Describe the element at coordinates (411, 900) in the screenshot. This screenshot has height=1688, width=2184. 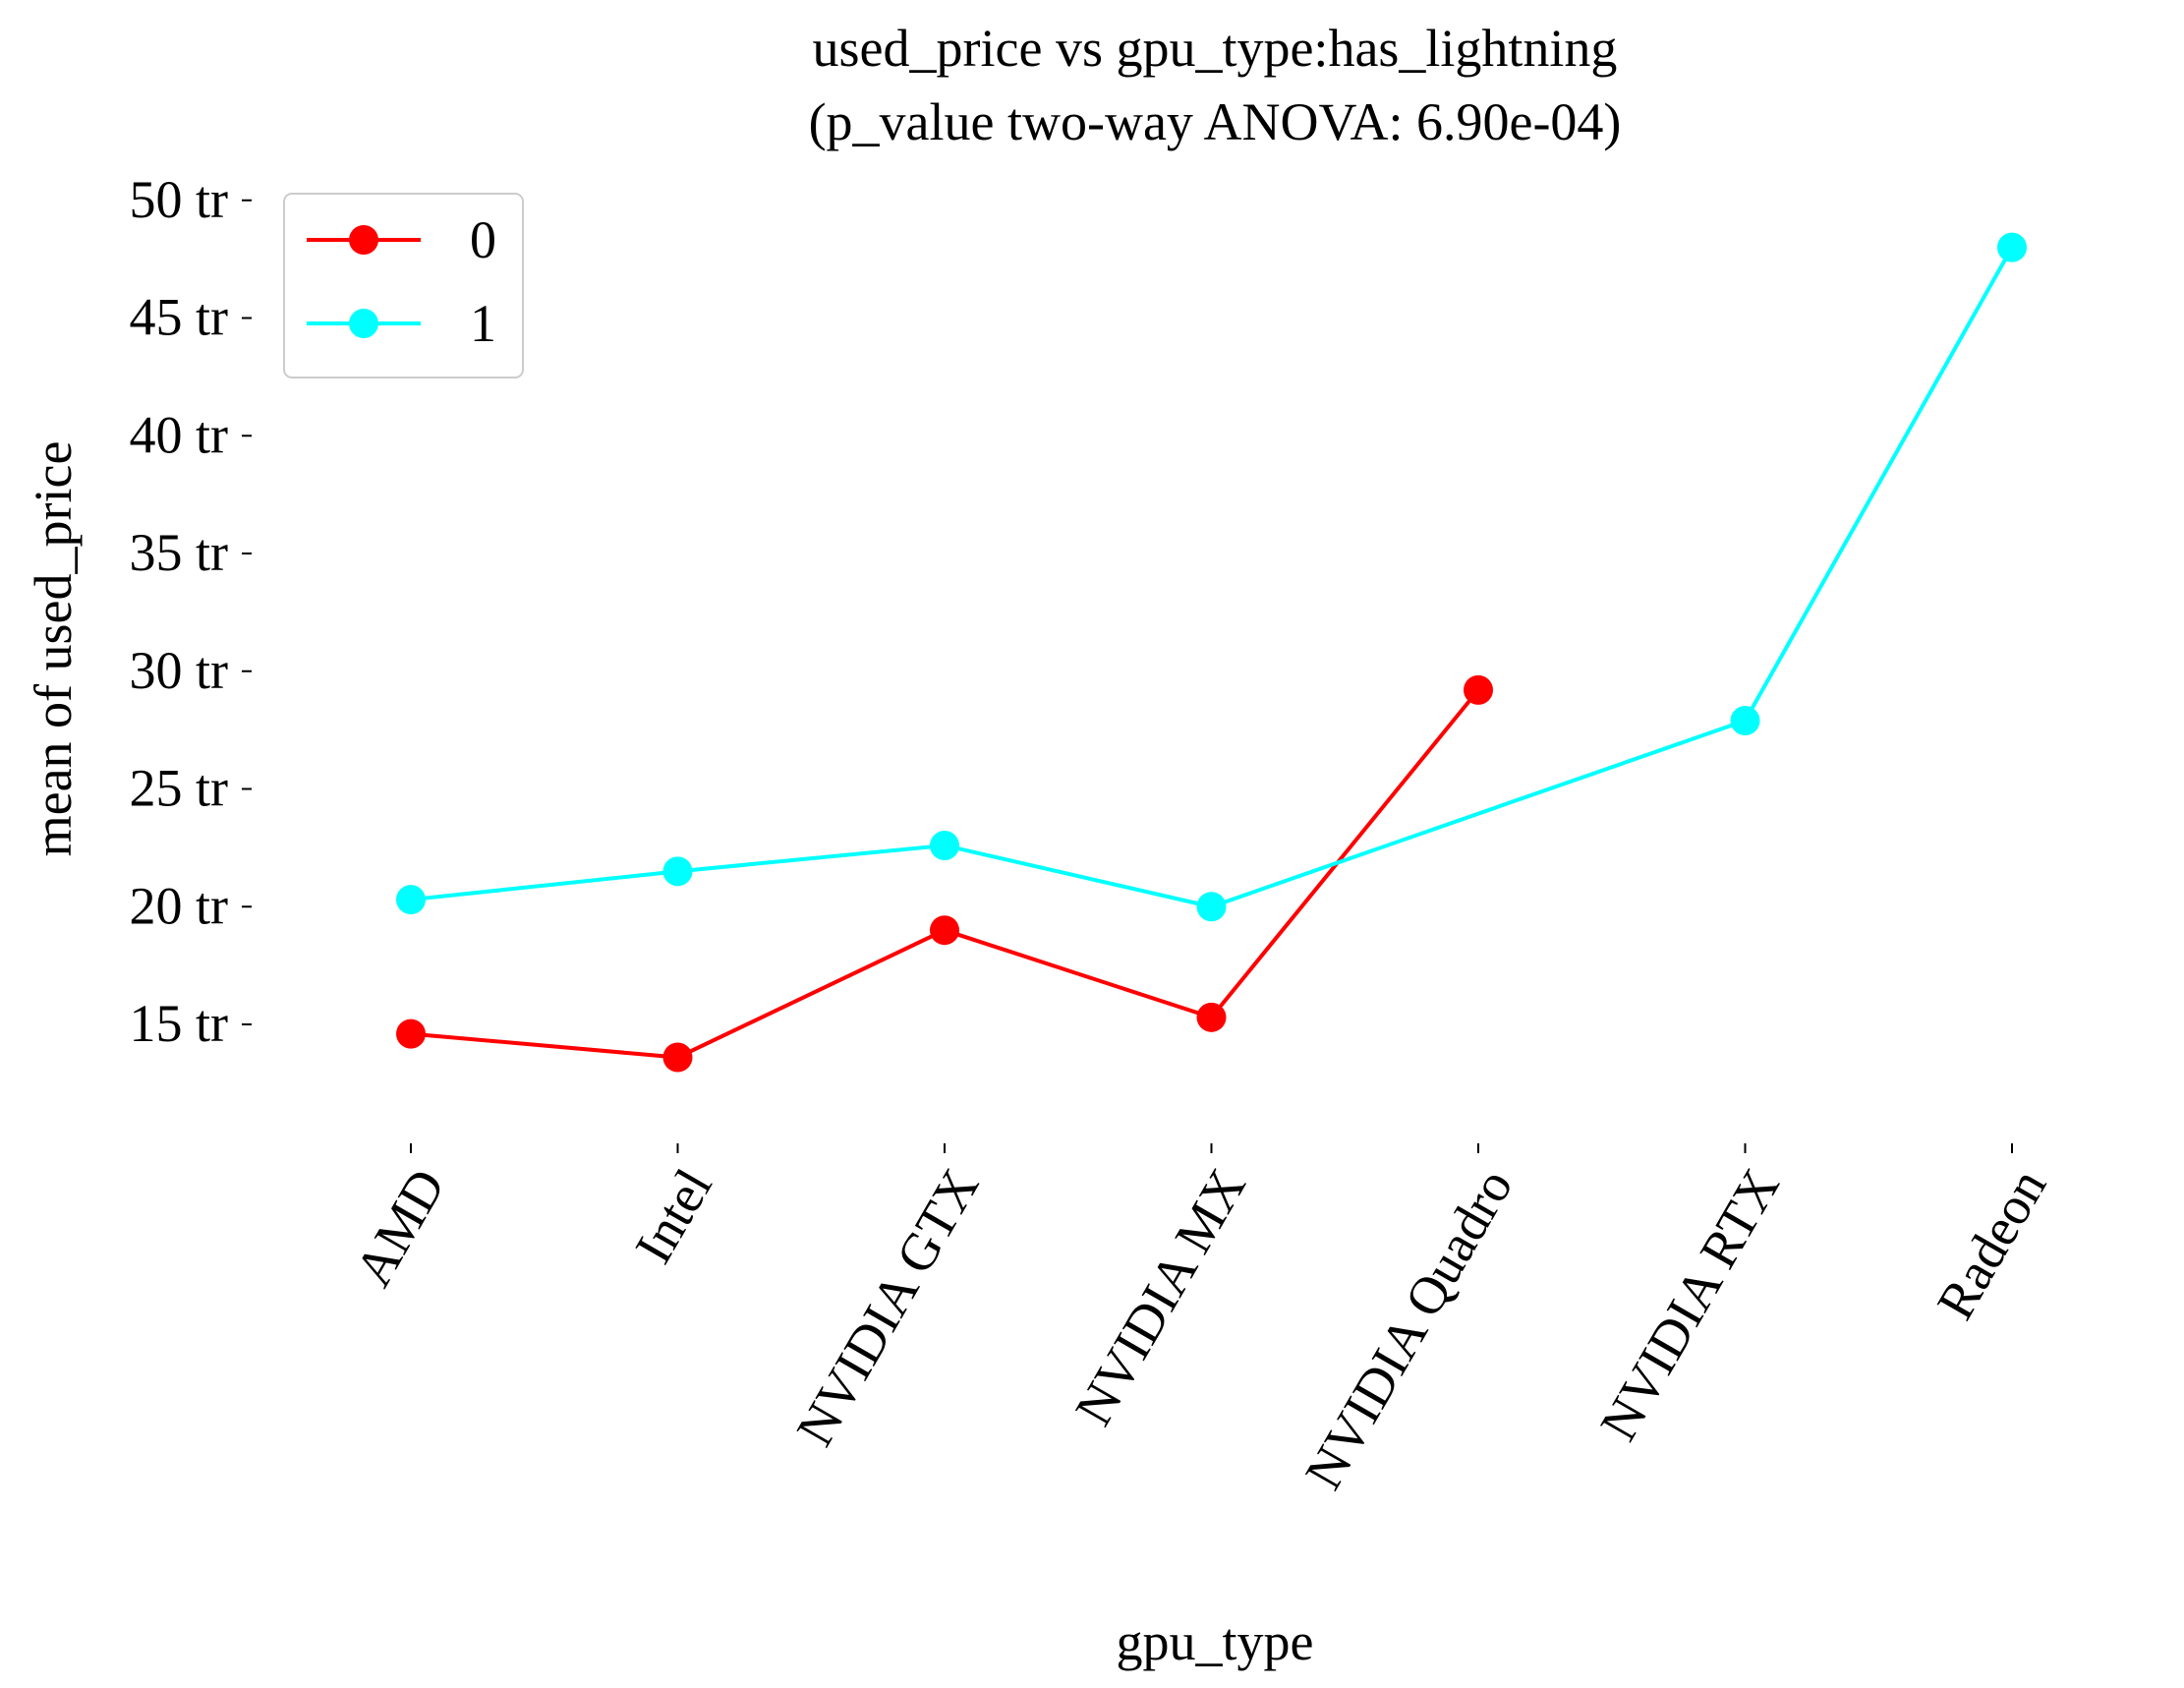
I see `series-1-point-amd` at that location.